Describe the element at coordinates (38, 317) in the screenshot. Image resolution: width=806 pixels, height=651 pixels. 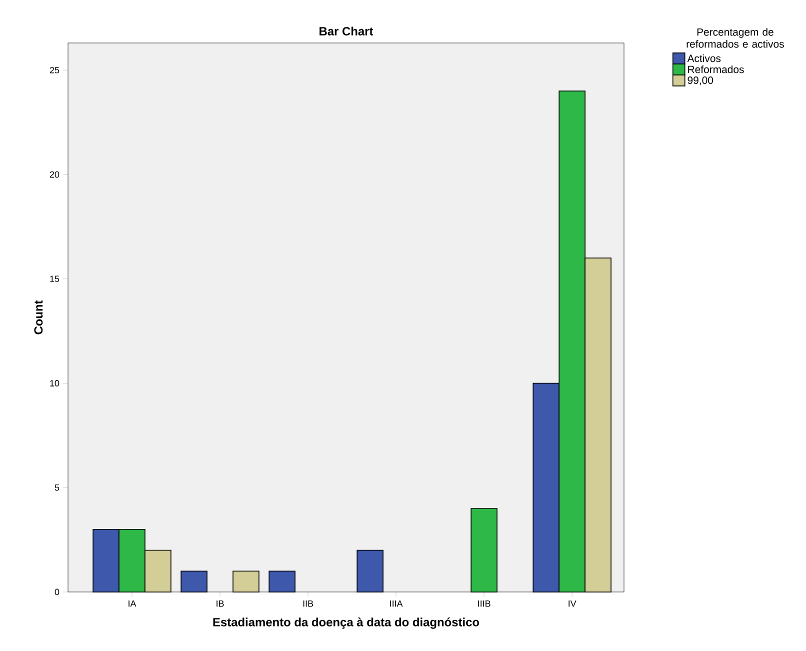
I see `y-axis-title: Count` at that location.